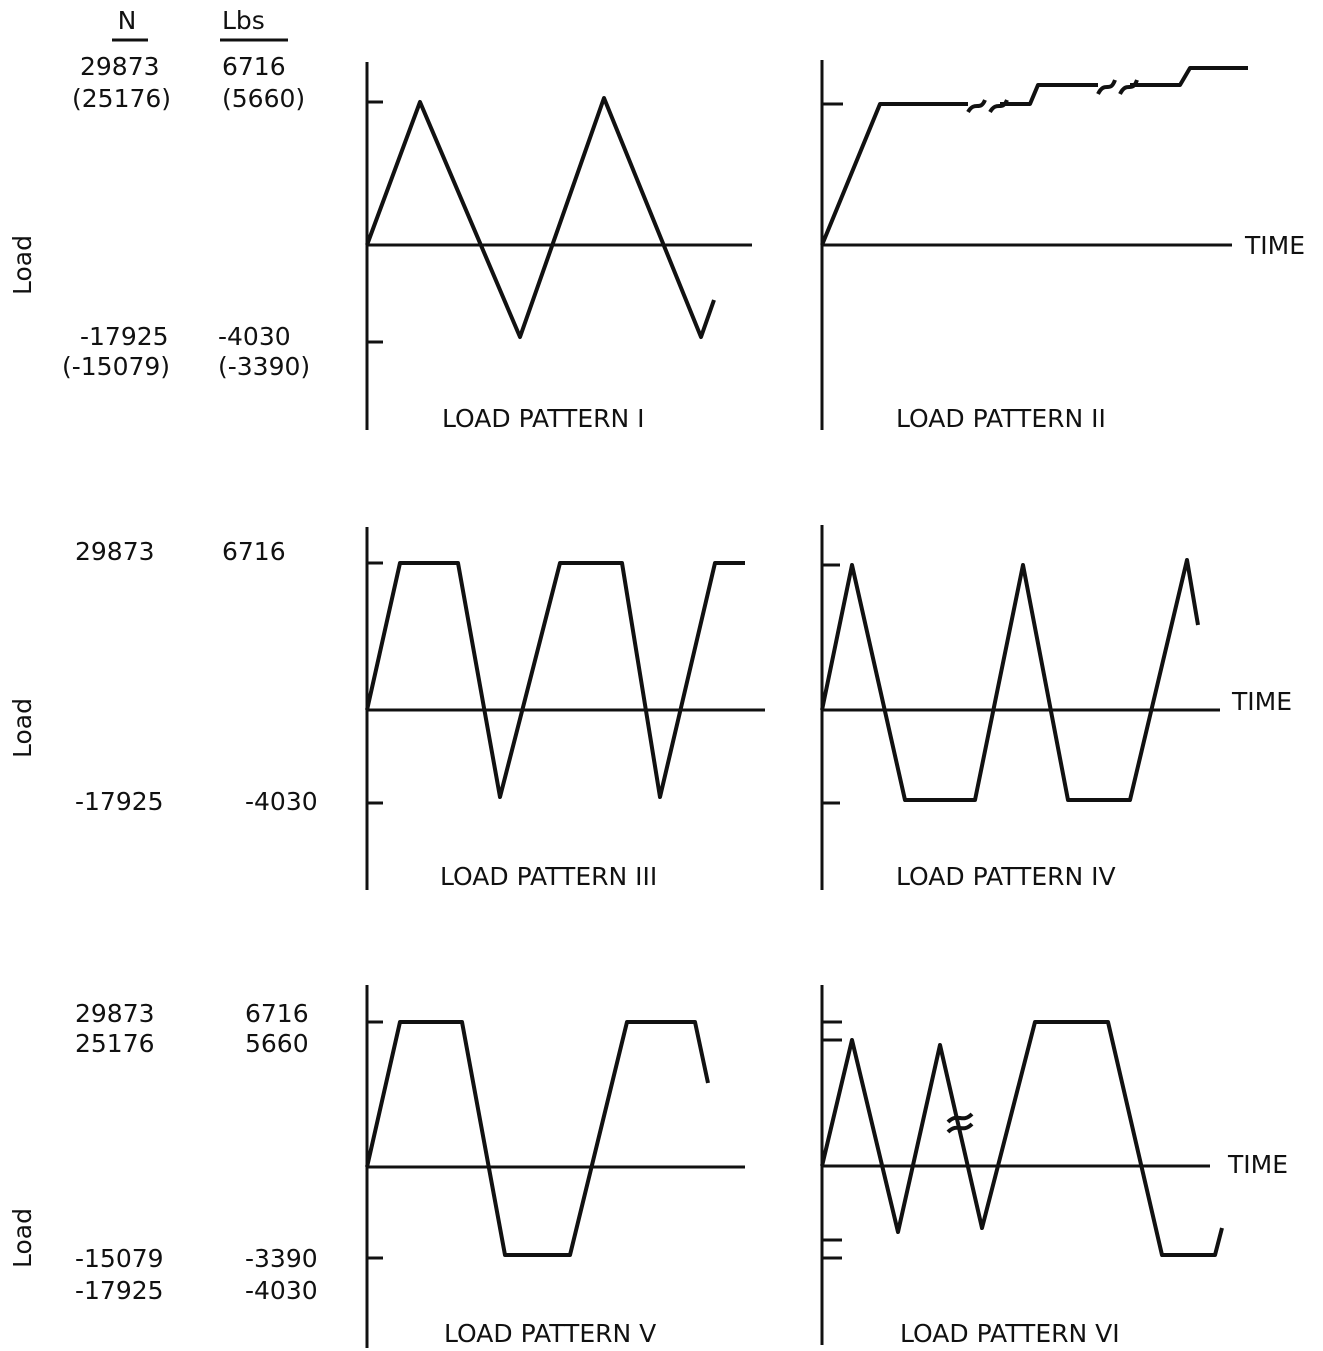 The height and width of the screenshot is (1351, 1323). I want to click on pattern-title: LOAD PATTERN I, so click(543, 418).